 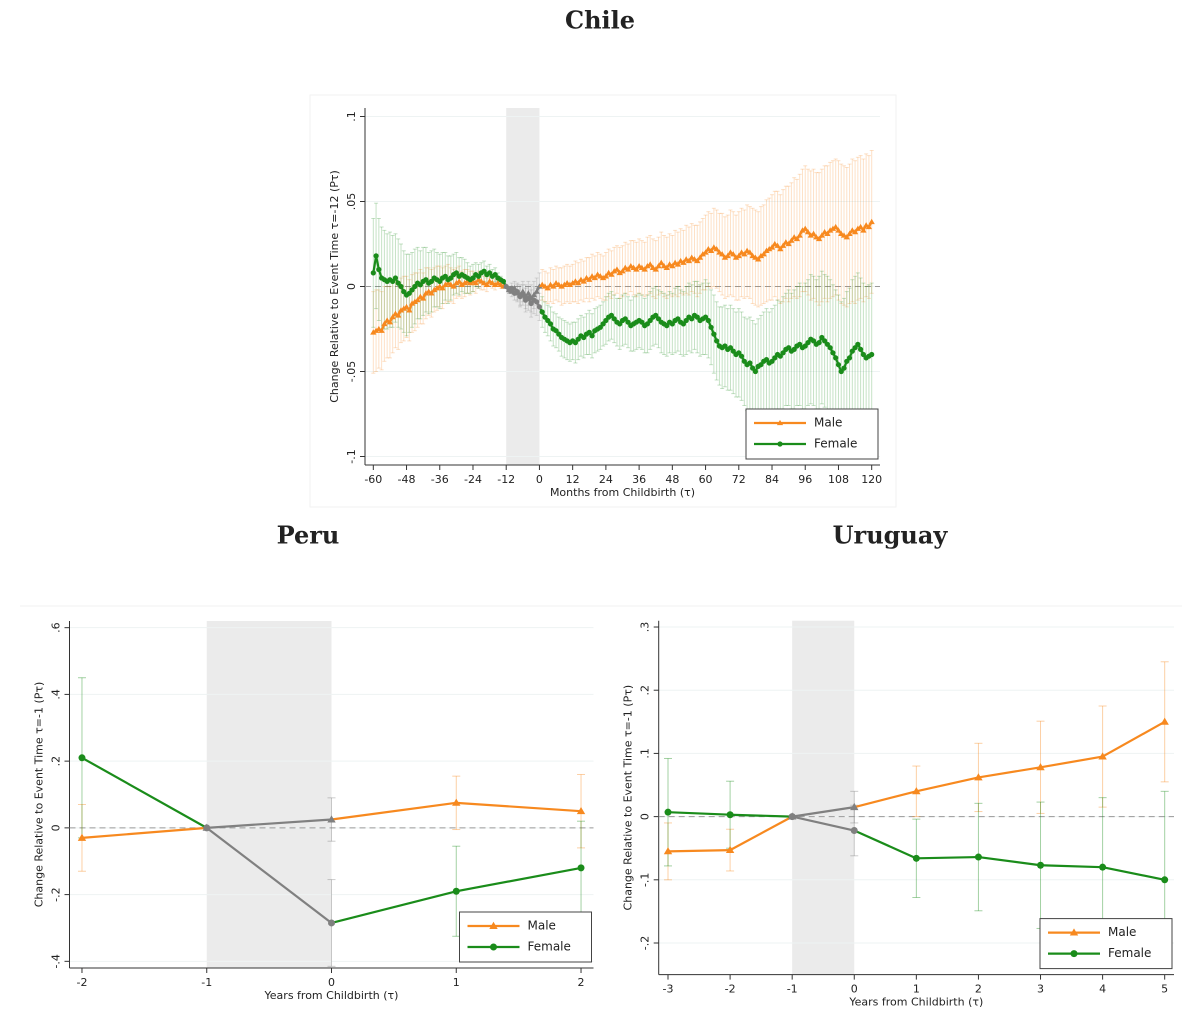 What do you see at coordinates (645, 690) in the screenshot?
I see `y-tick-label: .2` at bounding box center [645, 690].